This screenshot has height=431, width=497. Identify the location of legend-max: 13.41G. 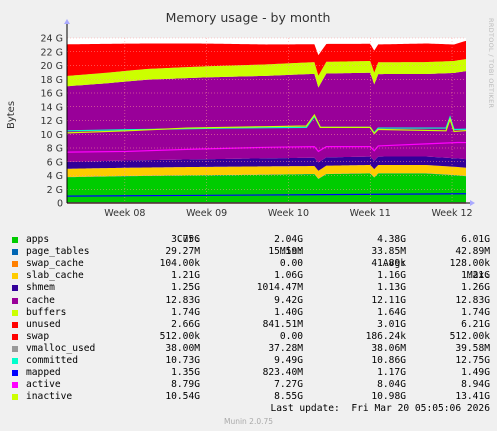
(472, 397).